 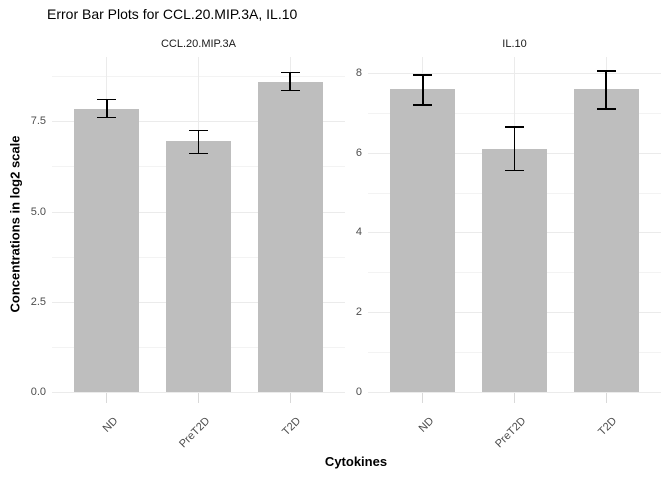 I want to click on y-tick-label: 2, so click(x=358, y=312).